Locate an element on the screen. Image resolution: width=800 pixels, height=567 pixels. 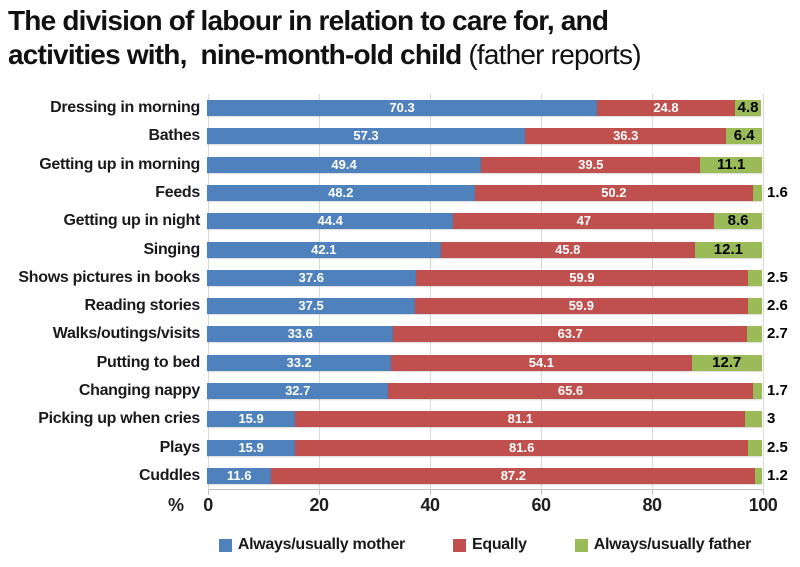
value-label-father: 1.7 is located at coordinates (777, 390).